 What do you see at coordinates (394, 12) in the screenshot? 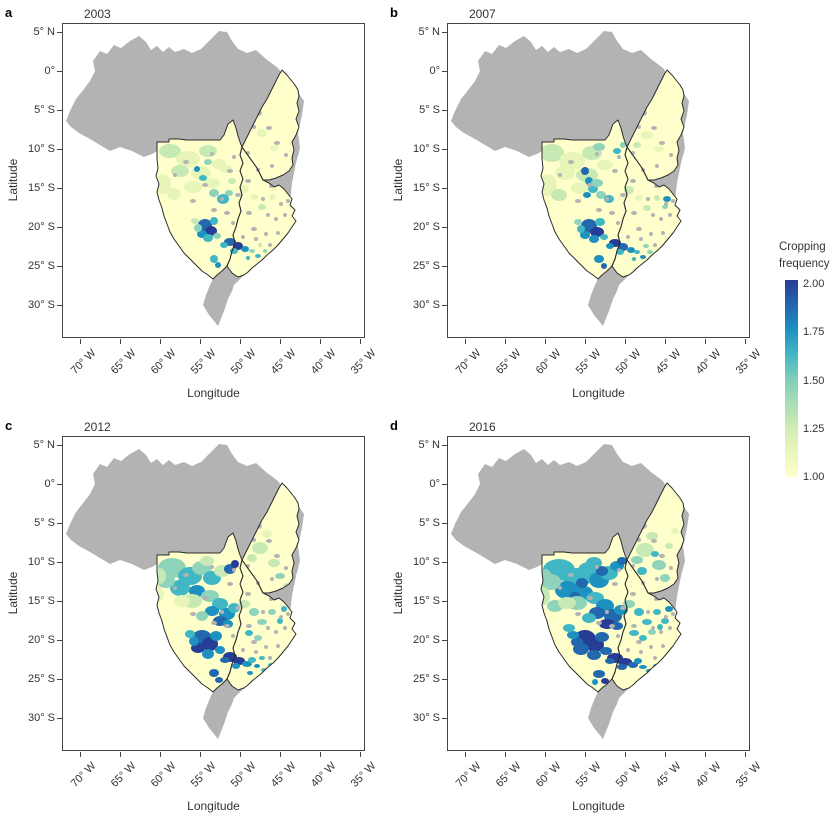
I see `panel-letter: b` at bounding box center [394, 12].